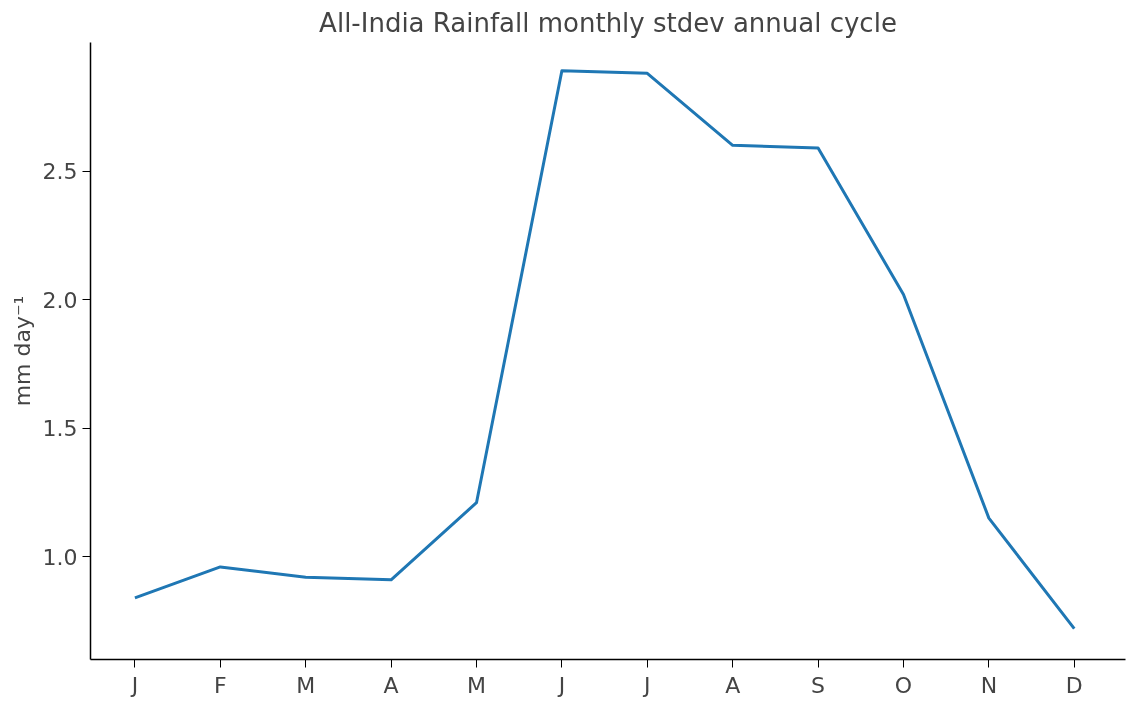 The width and height of the screenshot is (1148, 711). What do you see at coordinates (220, 685) in the screenshot?
I see `x-tick-label: F` at bounding box center [220, 685].